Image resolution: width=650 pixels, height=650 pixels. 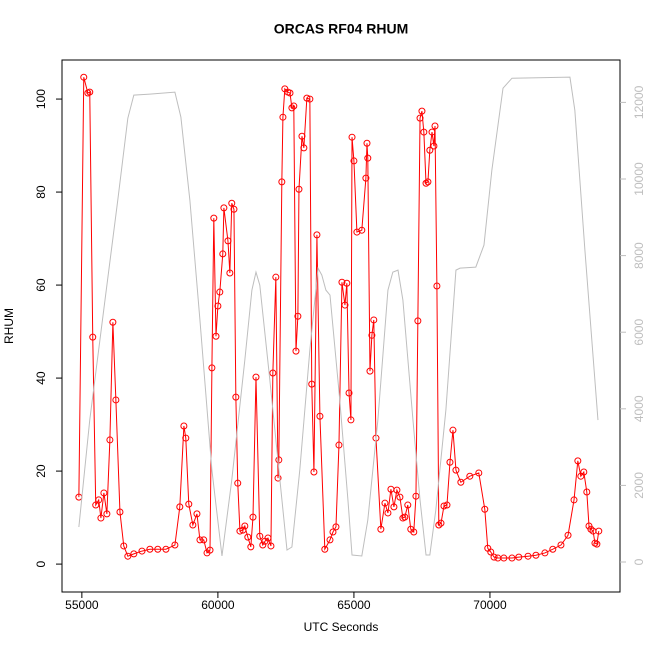 I want to click on y-tick-label: 20, so click(x=41, y=471).